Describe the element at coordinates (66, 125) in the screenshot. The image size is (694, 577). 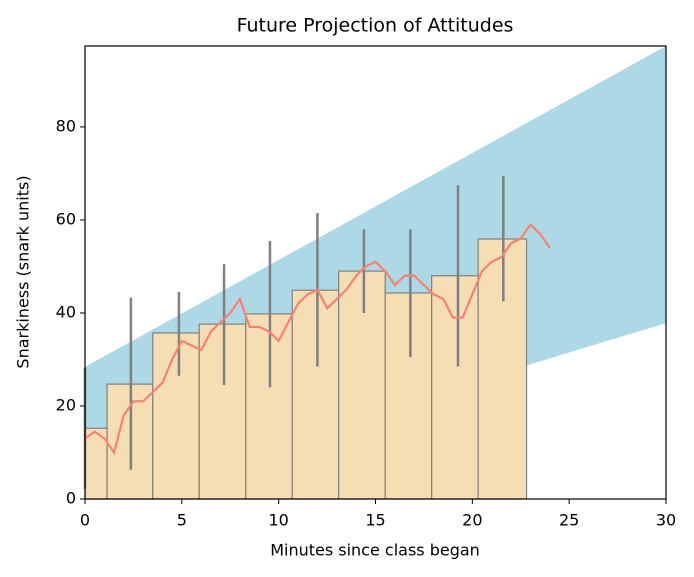
I see `y-tick-label: 80` at that location.